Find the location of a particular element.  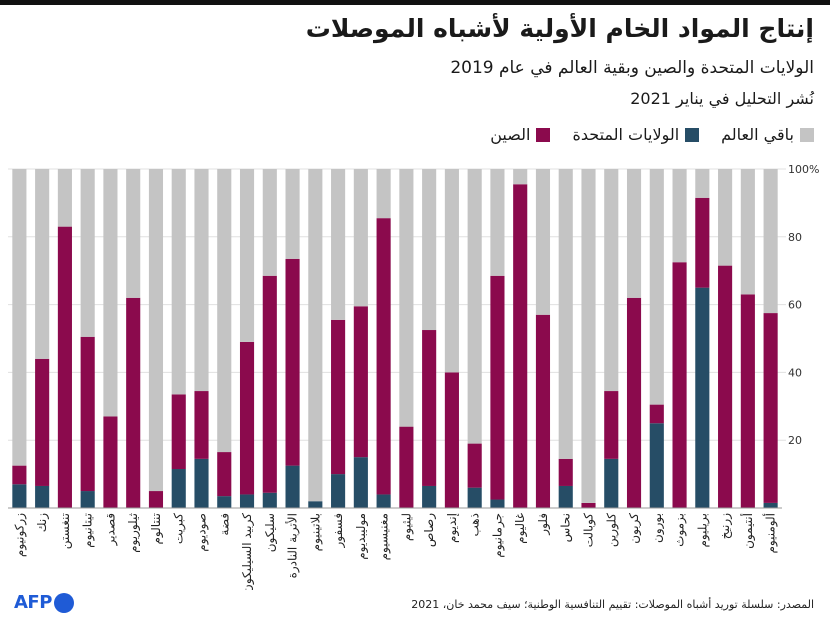

legend-item-usa: الولايات المتحدة is located at coordinates (636, 134).